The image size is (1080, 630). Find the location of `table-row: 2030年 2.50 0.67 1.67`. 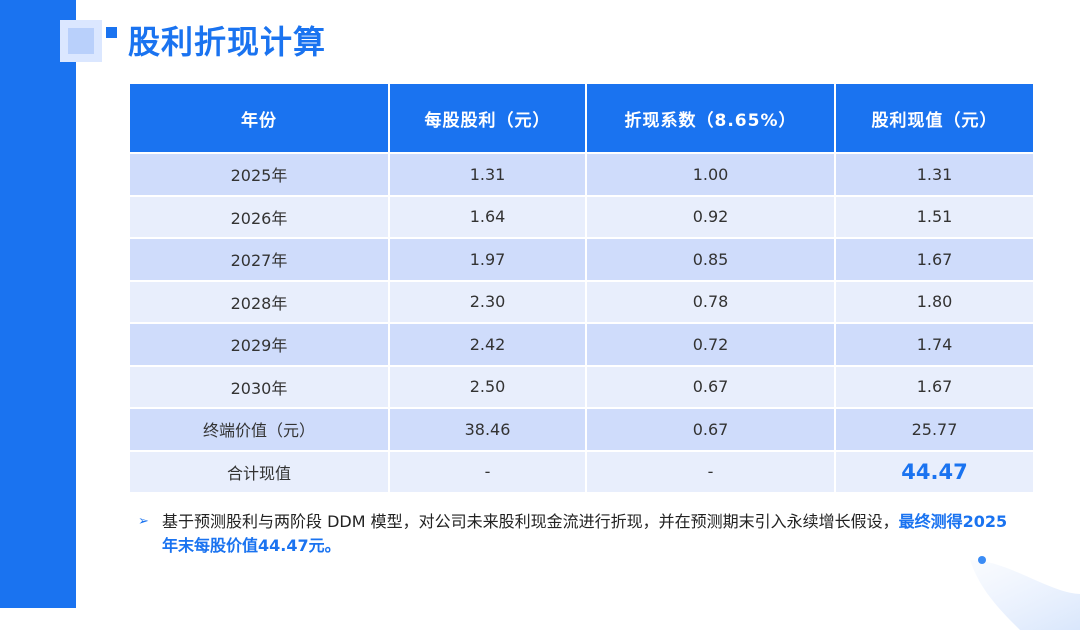

table-row: 2030年 2.50 0.67 1.67 is located at coordinates (581, 386).